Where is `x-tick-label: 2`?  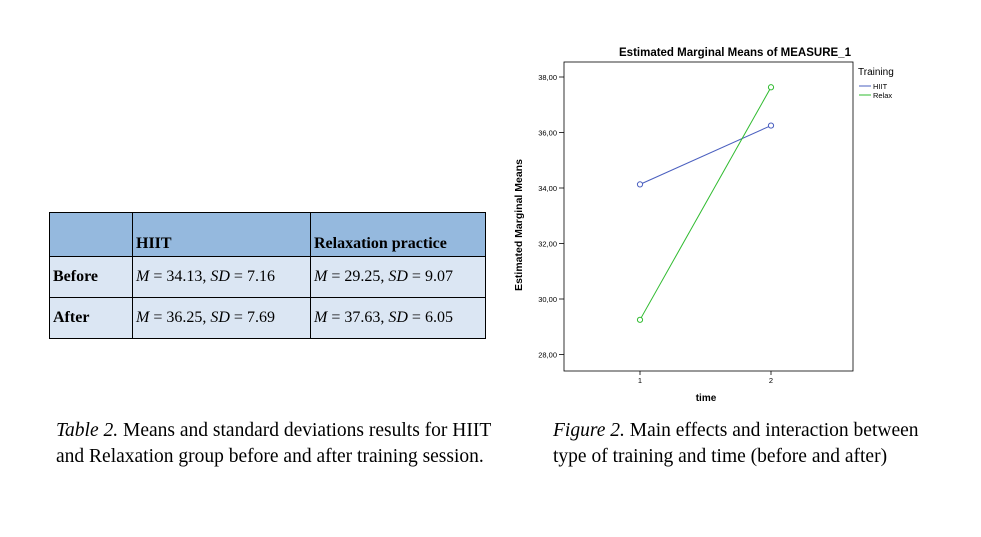
x-tick-label: 2 is located at coordinates (771, 380).